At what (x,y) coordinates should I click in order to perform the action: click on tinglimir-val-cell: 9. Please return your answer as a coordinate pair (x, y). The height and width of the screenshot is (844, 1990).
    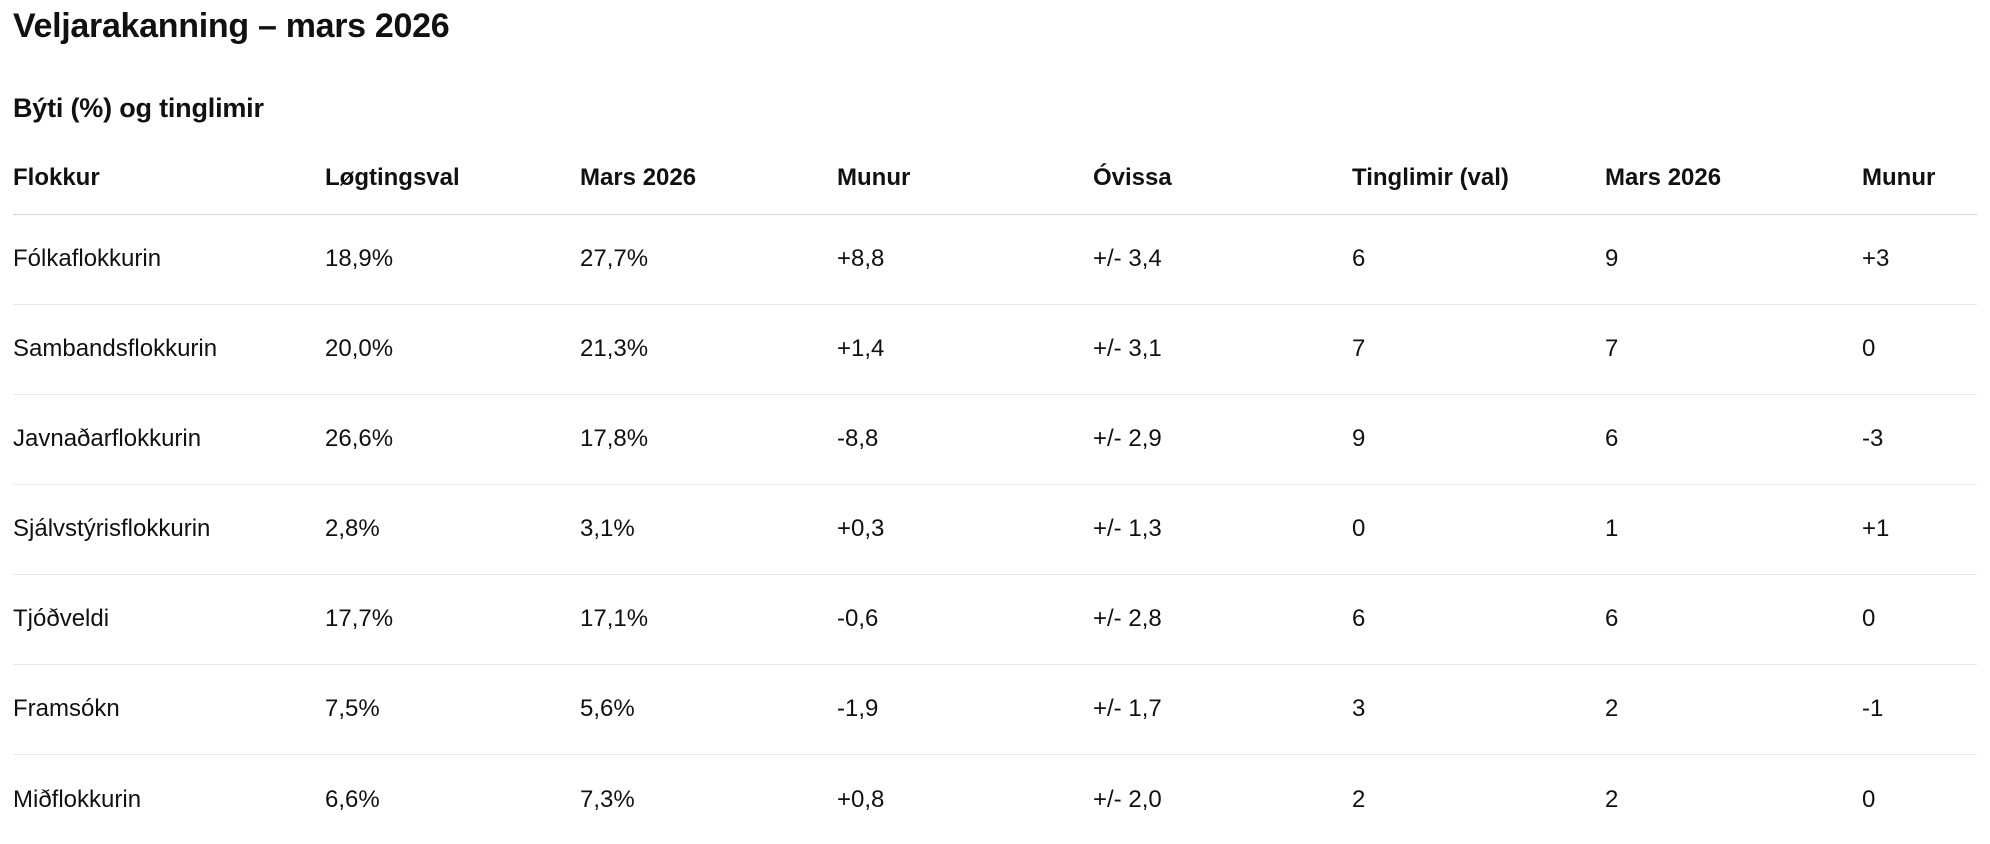
    Looking at the image, I should click on (1478, 439).